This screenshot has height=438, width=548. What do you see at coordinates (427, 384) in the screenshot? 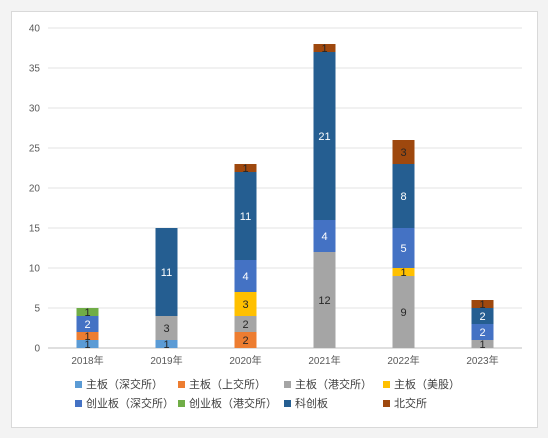
I see `legend-label-3: 主板（美股）` at bounding box center [427, 384].